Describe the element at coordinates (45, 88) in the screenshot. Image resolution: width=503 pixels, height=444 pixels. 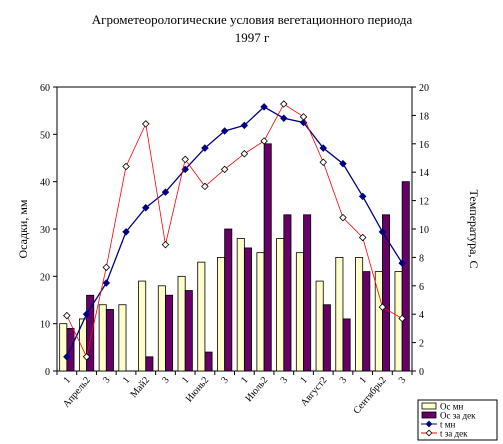
I see `y-tick-label: 60` at that location.